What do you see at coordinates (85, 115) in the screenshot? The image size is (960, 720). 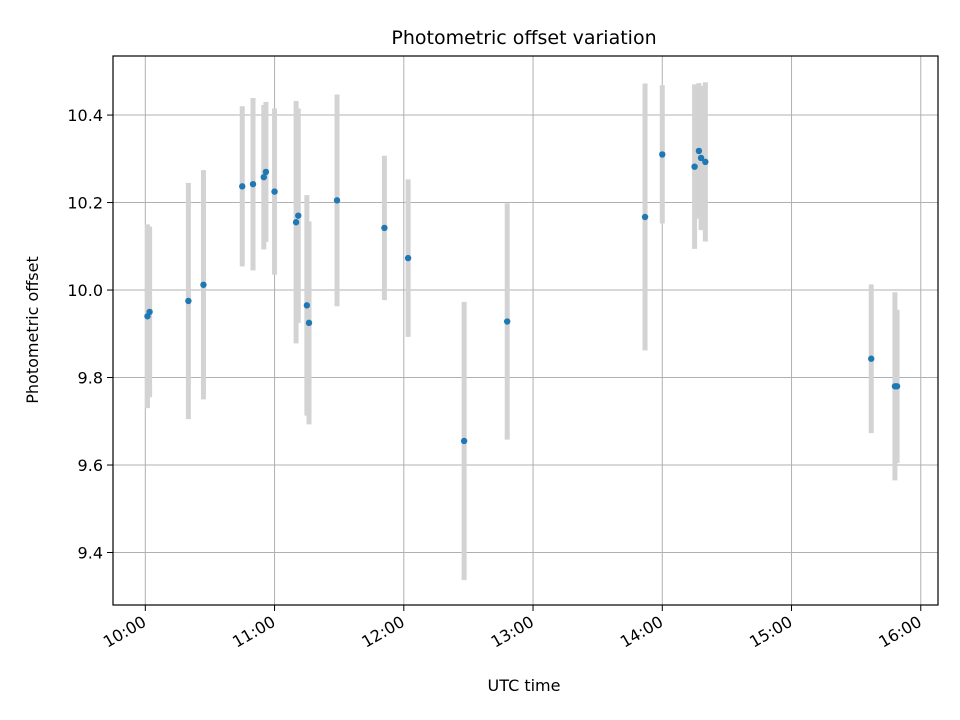 I see `y-tick-label: 10.4` at bounding box center [85, 115].